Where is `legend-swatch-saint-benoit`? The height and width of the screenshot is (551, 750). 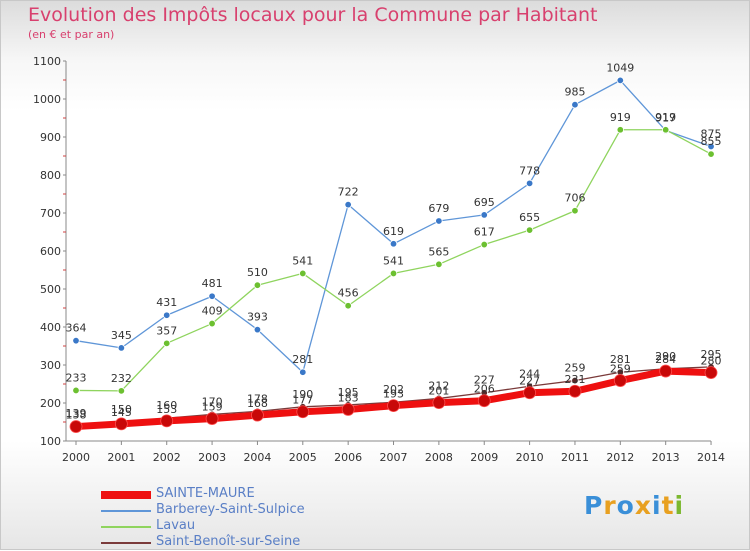 legend-swatch-saint-benoit is located at coordinates (126, 543).